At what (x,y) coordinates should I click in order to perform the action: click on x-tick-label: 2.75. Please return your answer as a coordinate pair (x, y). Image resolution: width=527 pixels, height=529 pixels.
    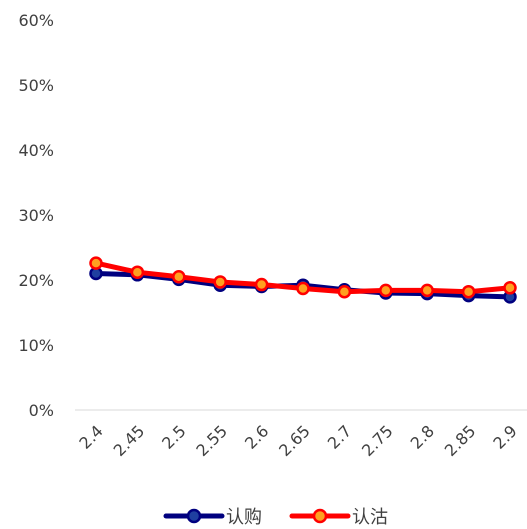
    Looking at the image, I should click on (377, 440).